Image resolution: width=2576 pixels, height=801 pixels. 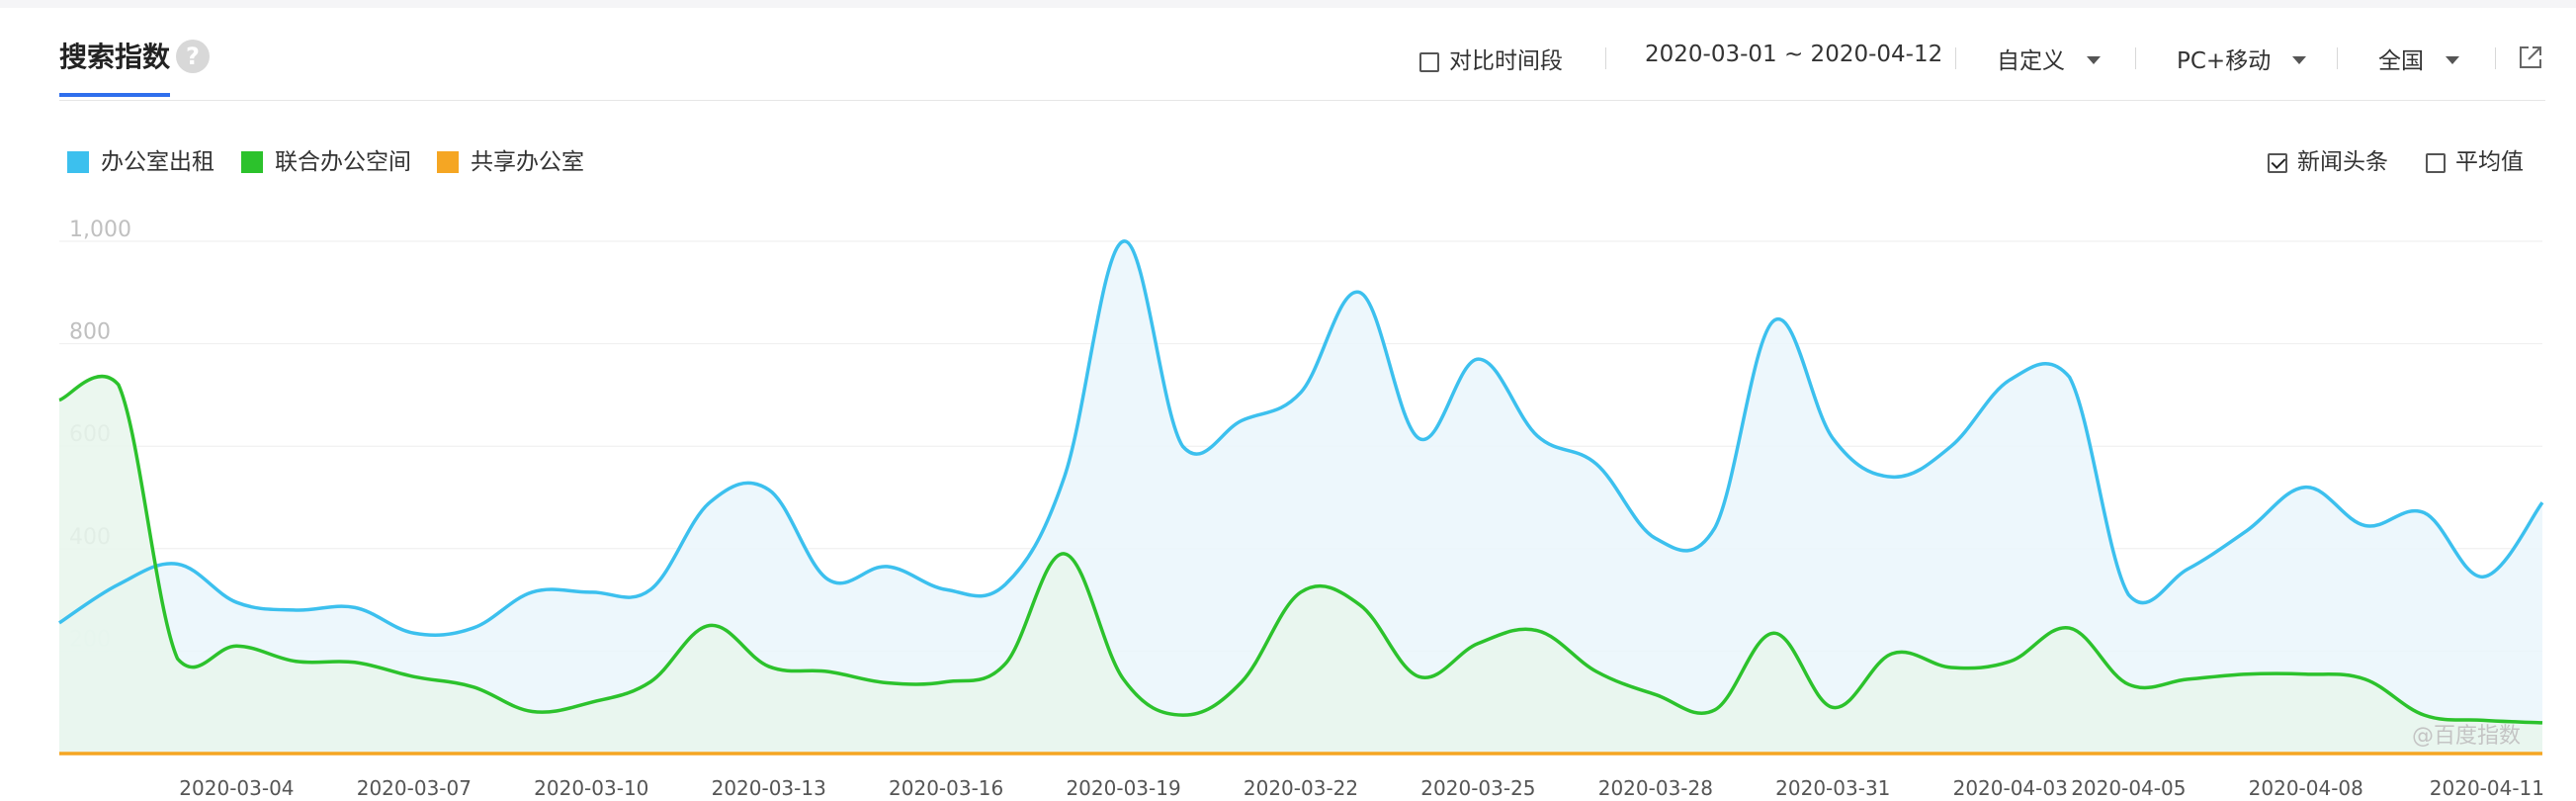 What do you see at coordinates (527, 162) in the screenshot?
I see `legend-label: 共享办公室` at bounding box center [527, 162].